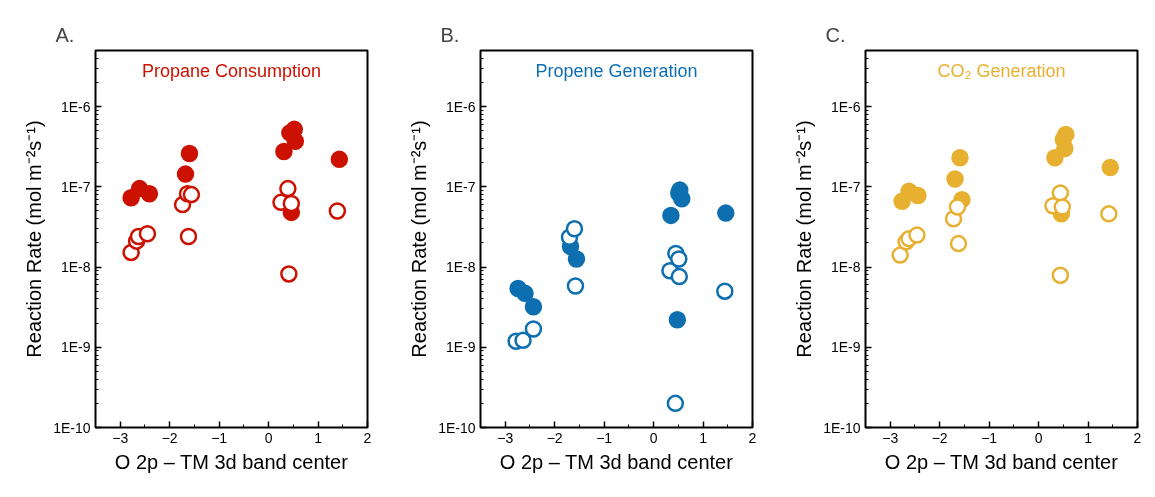  I want to click on text: Propene Generation, so click(616, 70).